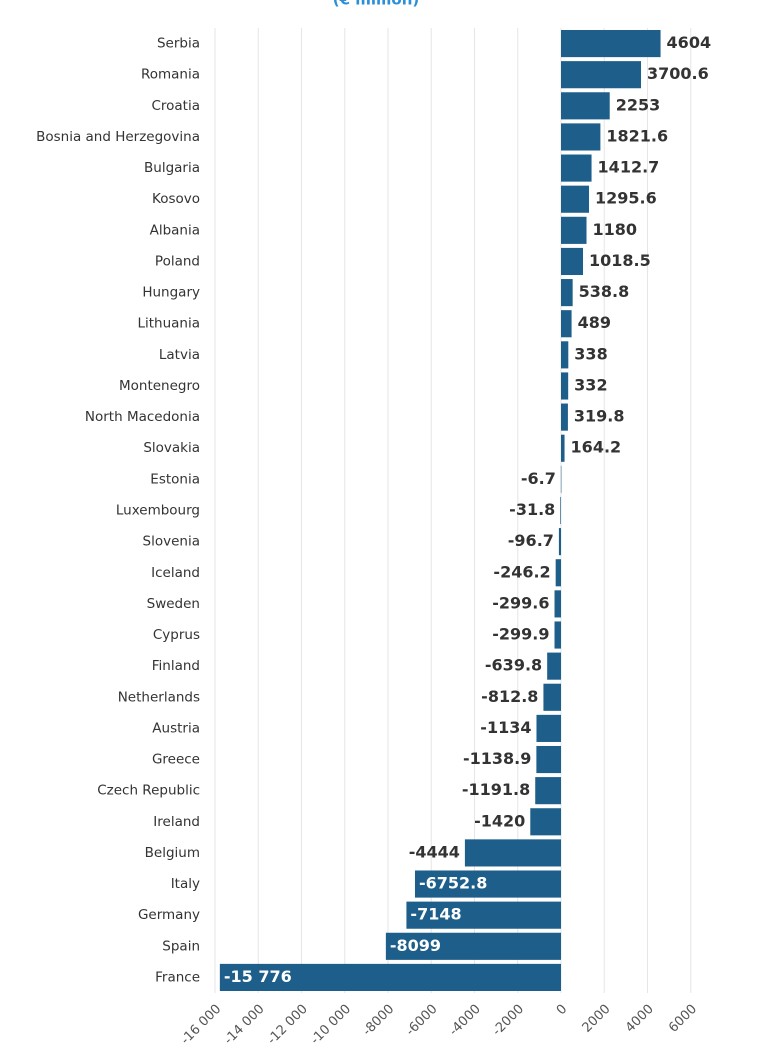 Image resolution: width=760 pixels, height=1061 pixels. What do you see at coordinates (171, 542) in the screenshot?
I see `category-label: Slovenia` at bounding box center [171, 542].